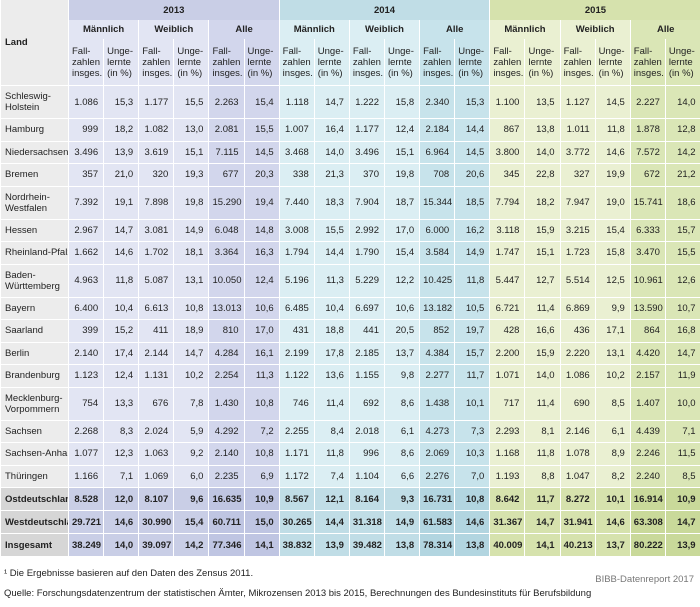  Describe the element at coordinates (226, 353) in the screenshot. I see `value-cell: 4.284` at that location.